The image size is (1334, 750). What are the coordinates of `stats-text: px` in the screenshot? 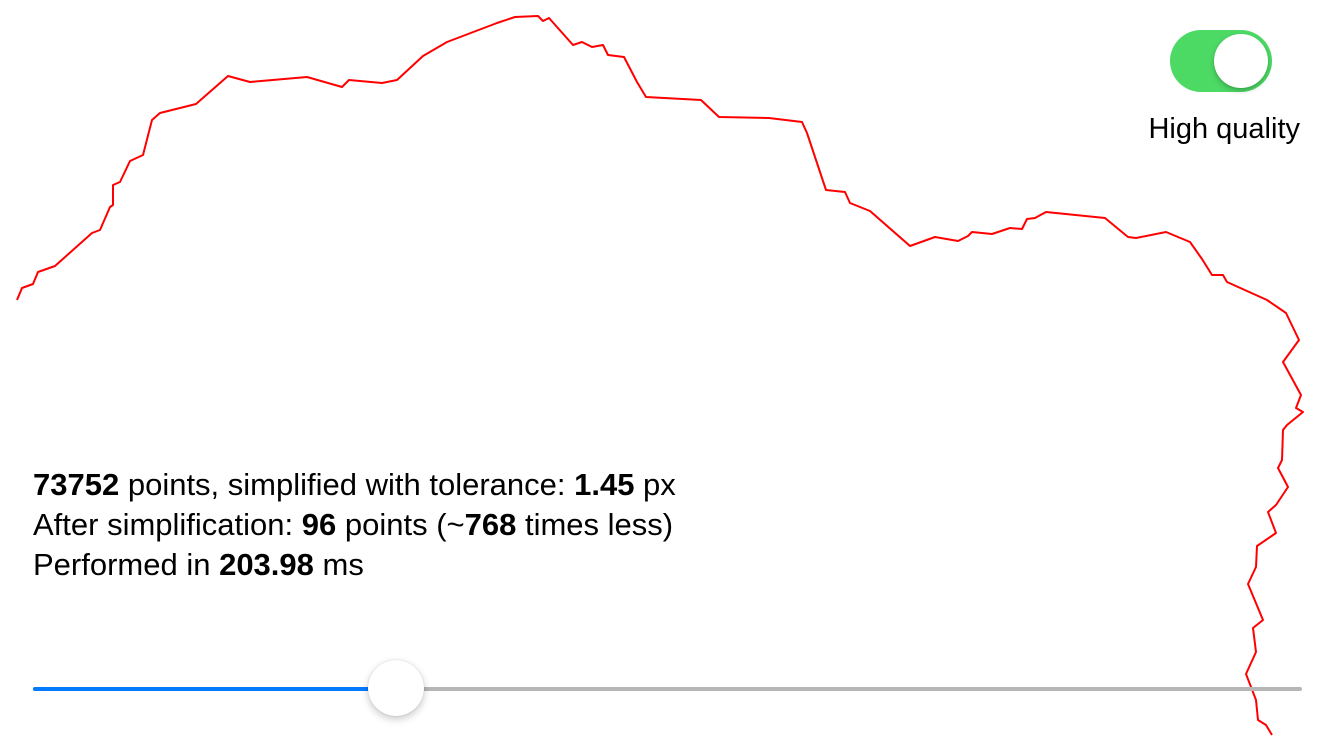 It's located at (655, 484).